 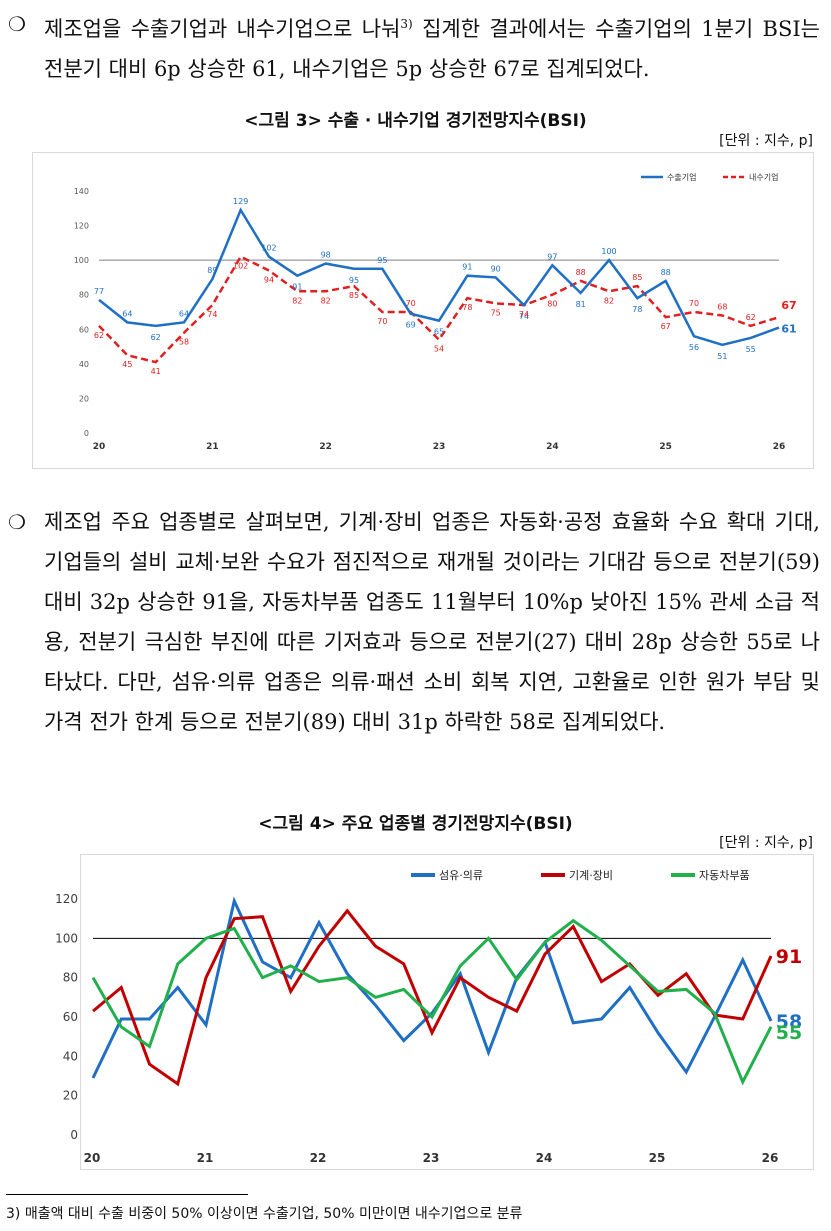 What do you see at coordinates (552, 447) in the screenshot?
I see `x-tick-label: 24` at bounding box center [552, 447].